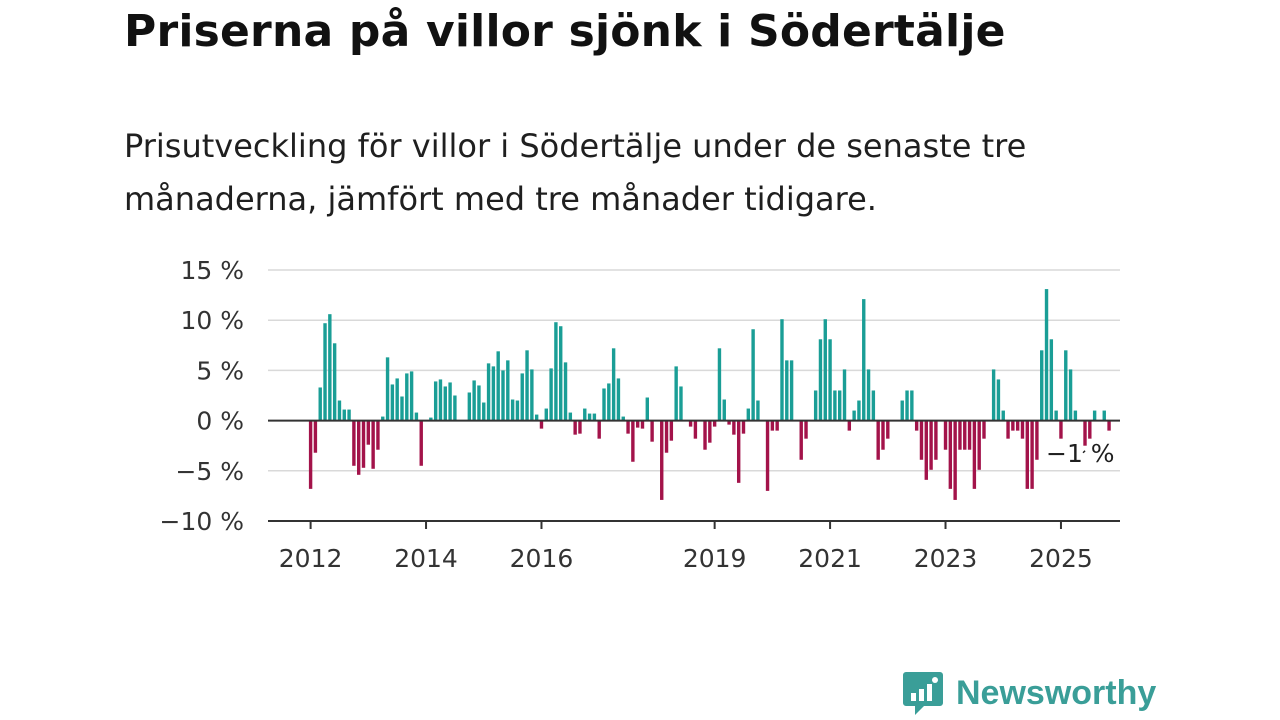 The image size is (1280, 720). What do you see at coordinates (542, 558) in the screenshot?
I see `x-tick-label: 2016` at bounding box center [542, 558].